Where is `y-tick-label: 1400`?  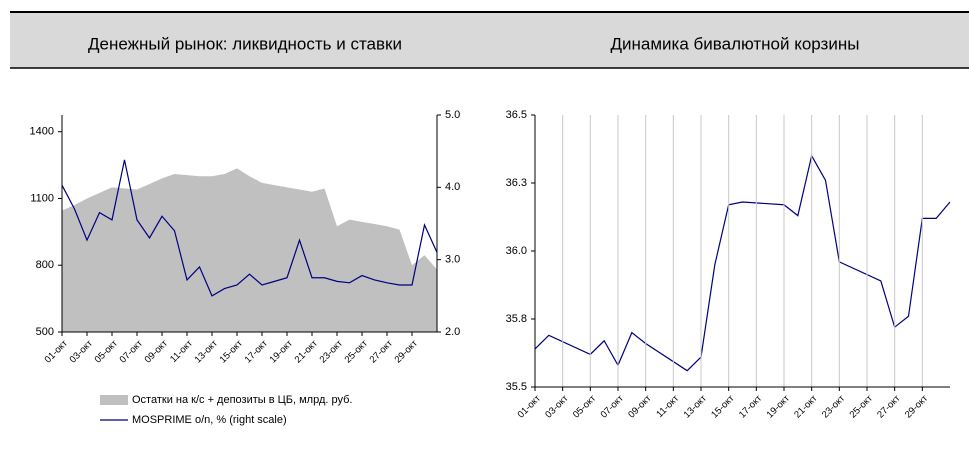 y-tick-label: 1400 is located at coordinates (42, 132).